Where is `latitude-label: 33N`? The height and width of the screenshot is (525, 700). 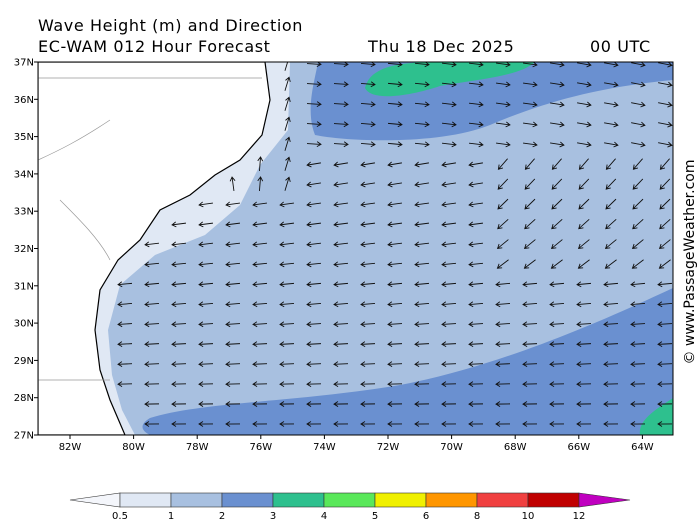 latitude-label: 33N is located at coordinates (24, 212).